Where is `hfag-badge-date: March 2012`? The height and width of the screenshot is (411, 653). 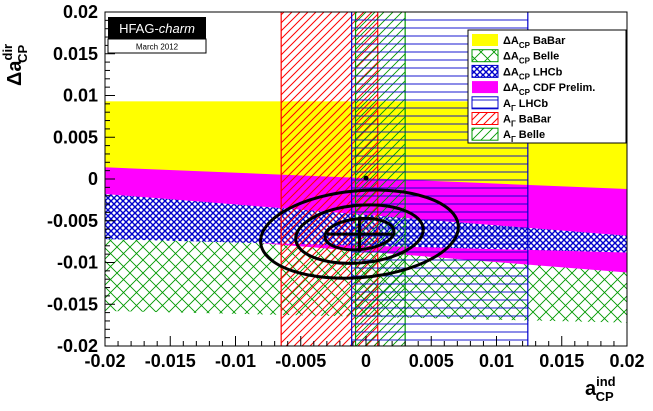 hfag-badge-date: March 2012 is located at coordinates (157, 47).